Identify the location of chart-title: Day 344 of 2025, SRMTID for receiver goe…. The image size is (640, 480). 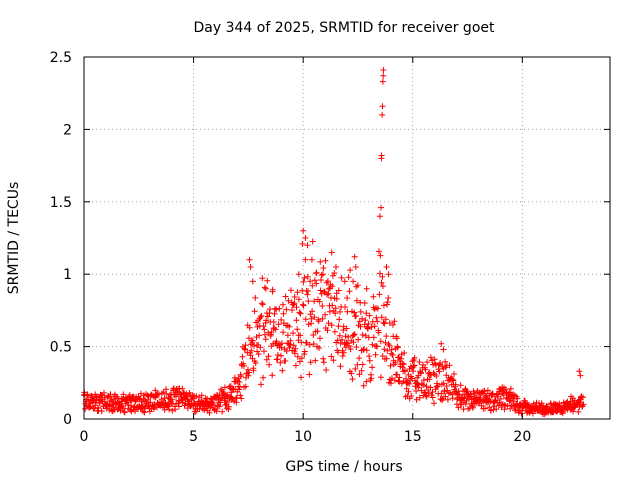
(344, 28).